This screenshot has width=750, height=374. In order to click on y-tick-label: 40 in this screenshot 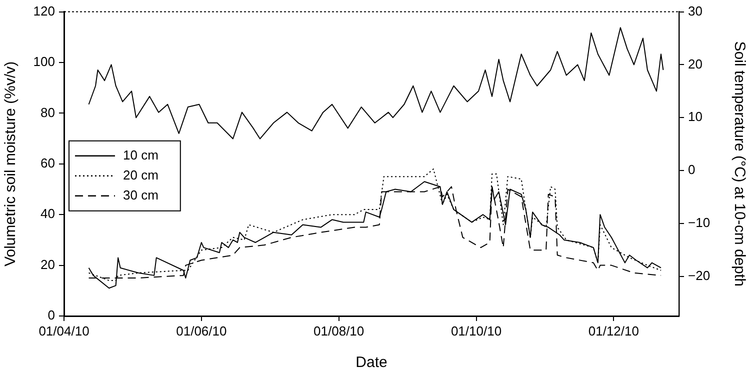, I will do `click(47, 214)`.